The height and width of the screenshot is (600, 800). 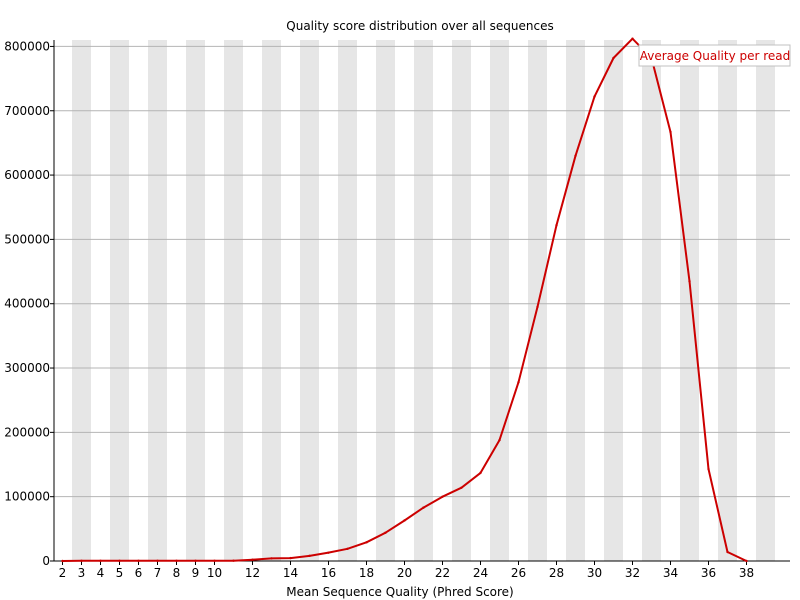 What do you see at coordinates (480, 573) in the screenshot?
I see `x-tick-label: 24` at bounding box center [480, 573].